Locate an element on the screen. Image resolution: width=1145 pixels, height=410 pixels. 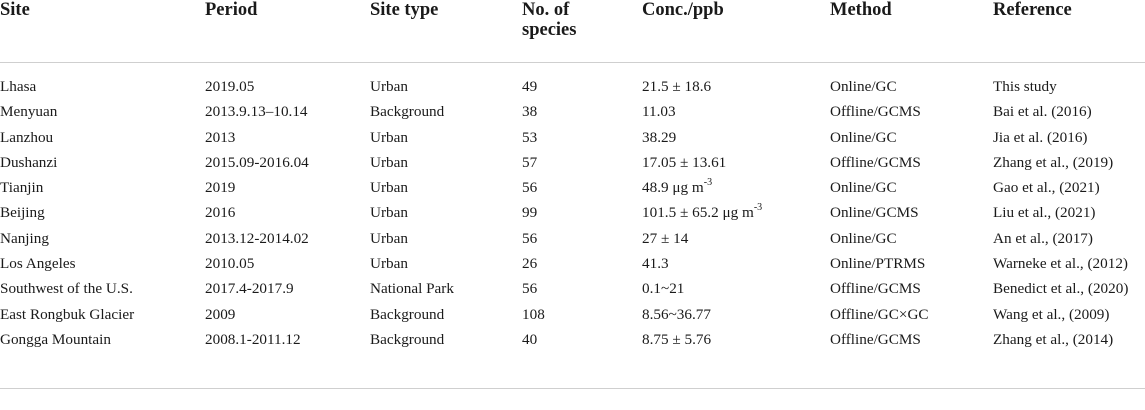
cell-site: Dushanzi is located at coordinates (29, 162).